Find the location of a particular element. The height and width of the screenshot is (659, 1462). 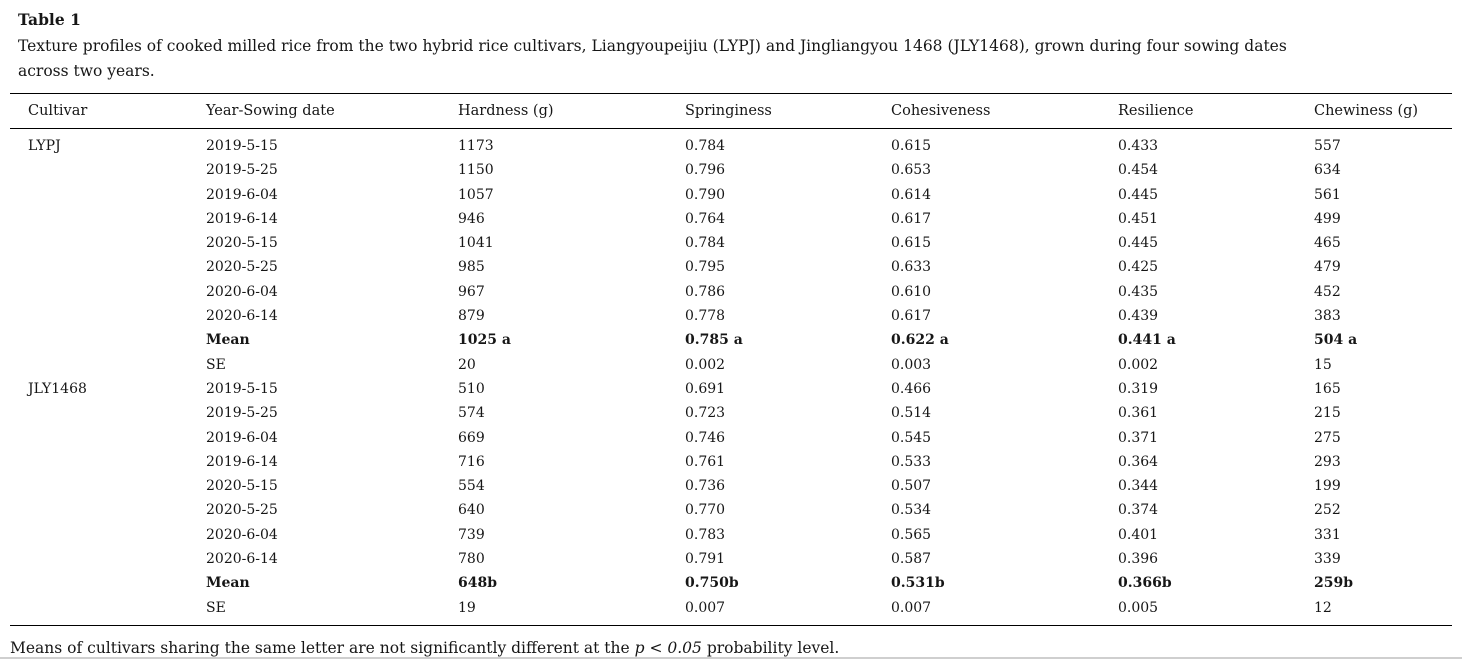

cell-springiness: 0.783 is located at coordinates (705, 534).